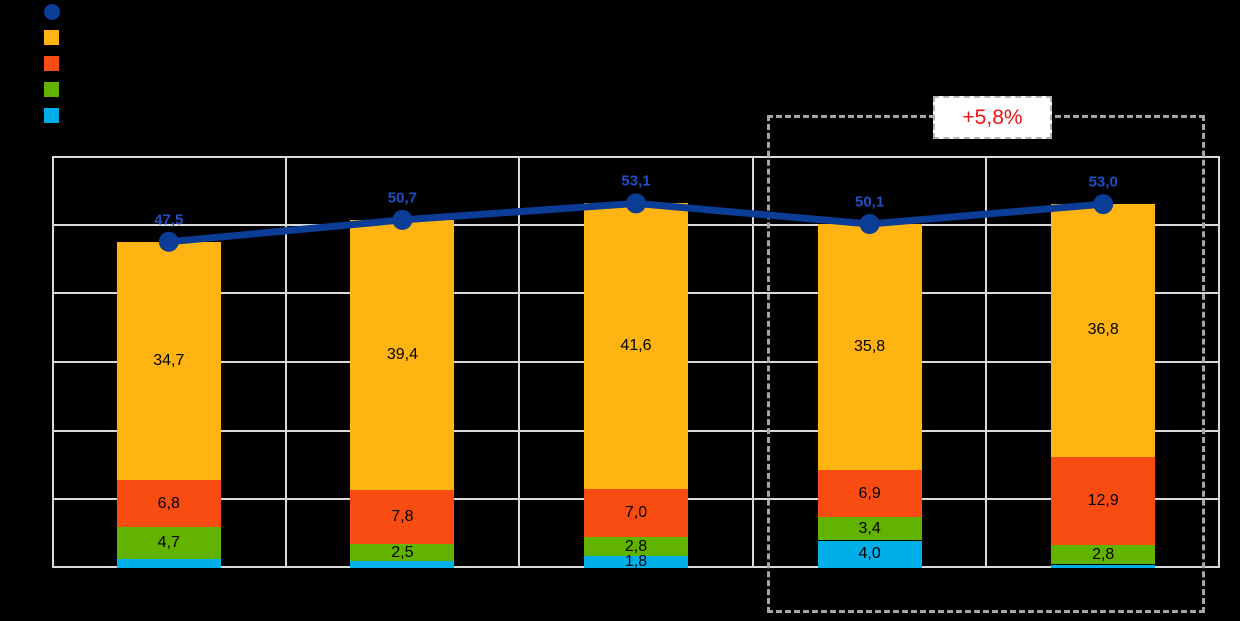 This screenshot has height=621, width=1240. Describe the element at coordinates (869, 202) in the screenshot. I see `line-point-value: 50,1` at that location.